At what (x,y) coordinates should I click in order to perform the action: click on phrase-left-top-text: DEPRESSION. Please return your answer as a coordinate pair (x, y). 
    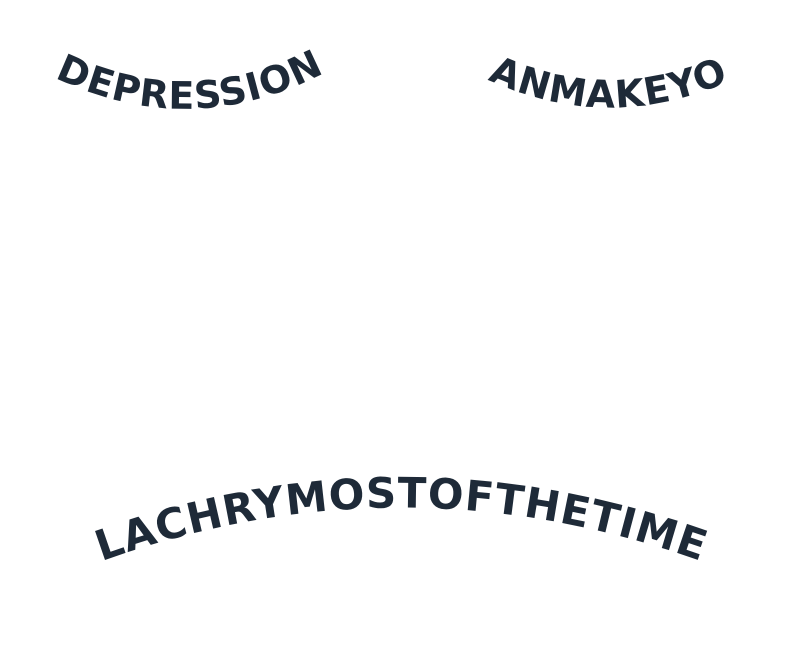
    Looking at the image, I should click on (189, 79).